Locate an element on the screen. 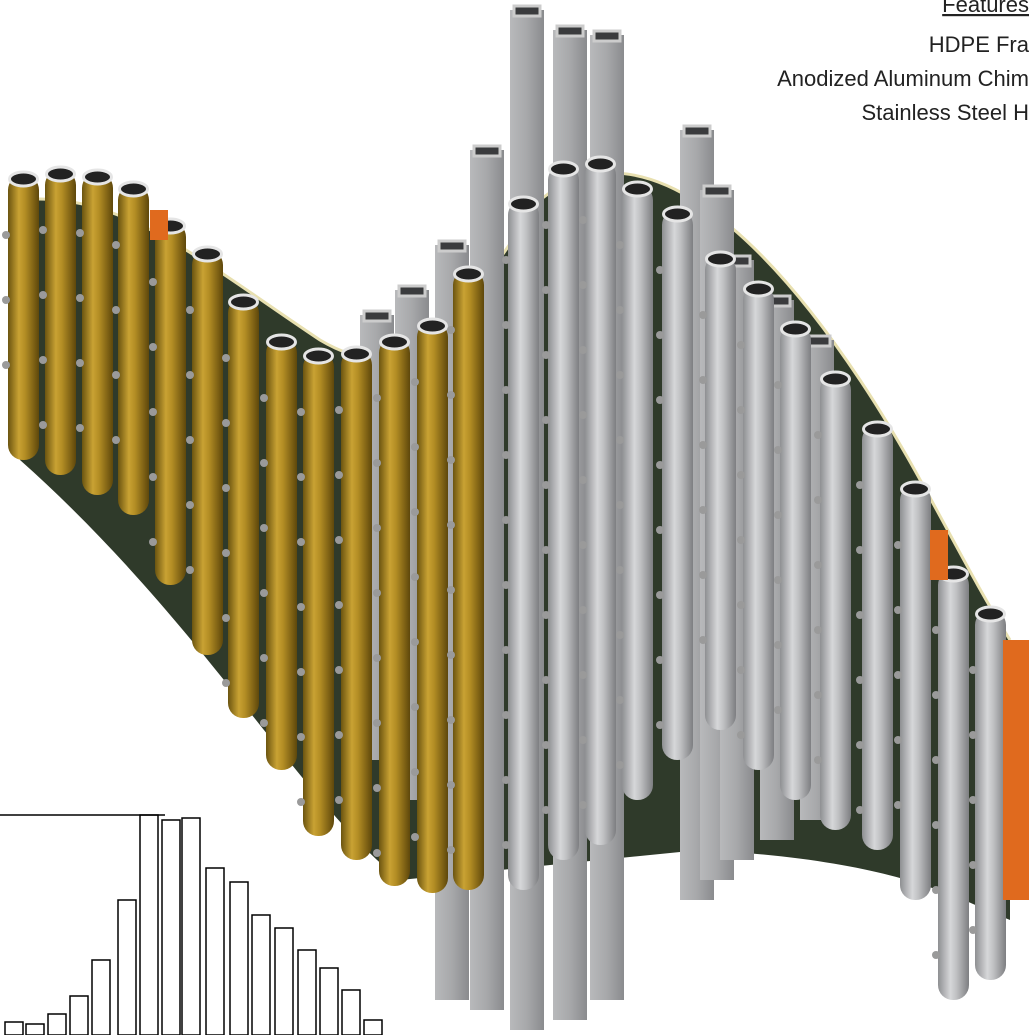 The image size is (1029, 1035). features-heading: Features is located at coordinates (985, 8).